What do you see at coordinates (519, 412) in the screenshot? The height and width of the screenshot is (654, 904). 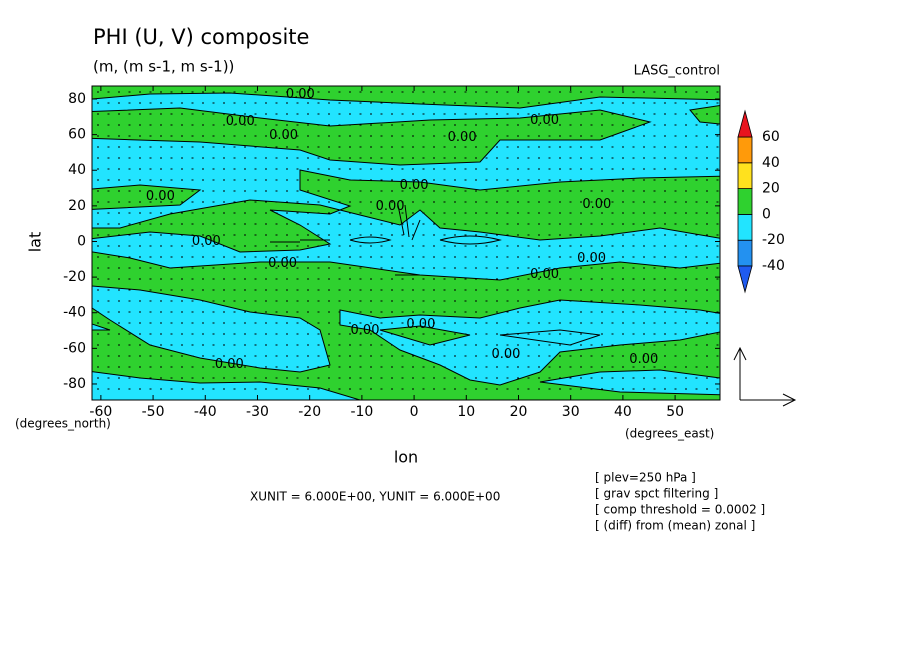 I see `x-tick-label: 20` at bounding box center [519, 412].